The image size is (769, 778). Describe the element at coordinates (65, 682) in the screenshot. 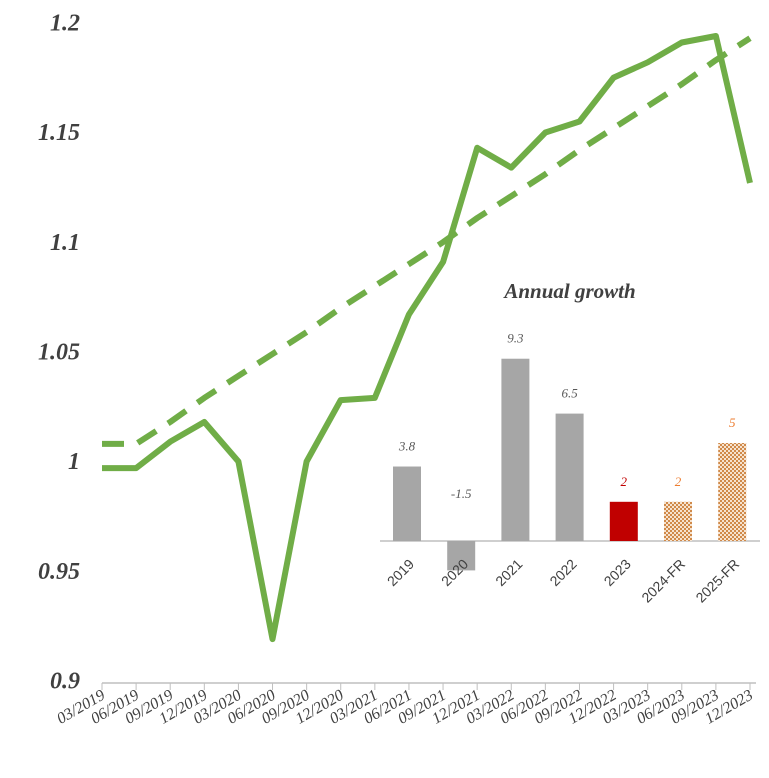

I see `y-tick-label: 0.9` at that location.